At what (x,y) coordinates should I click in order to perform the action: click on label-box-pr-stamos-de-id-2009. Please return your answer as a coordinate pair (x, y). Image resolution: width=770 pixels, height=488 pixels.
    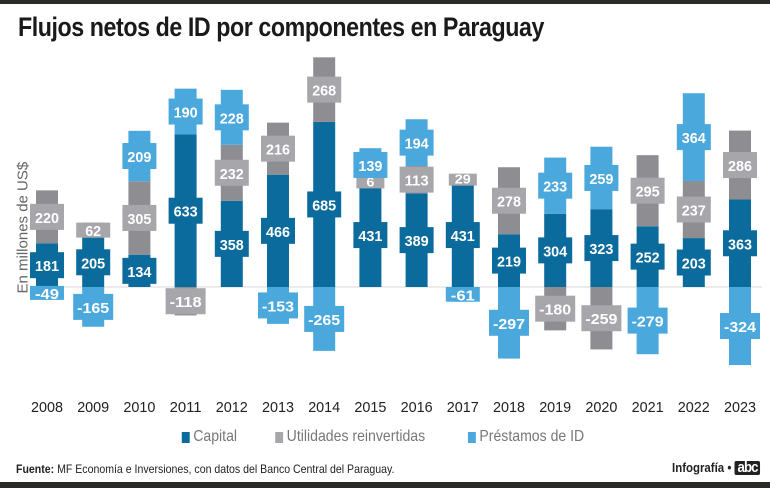
    Looking at the image, I should click on (93, 306).